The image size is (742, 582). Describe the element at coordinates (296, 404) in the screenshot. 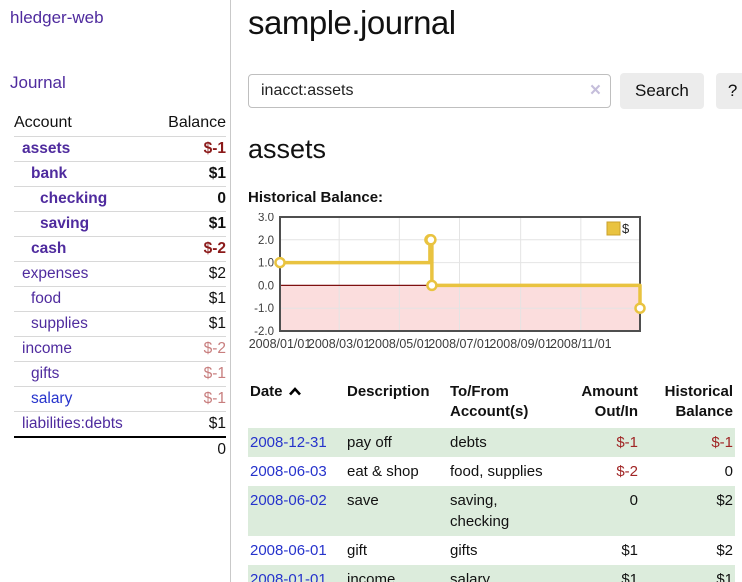

I see `date-column-header: Date` at that location.